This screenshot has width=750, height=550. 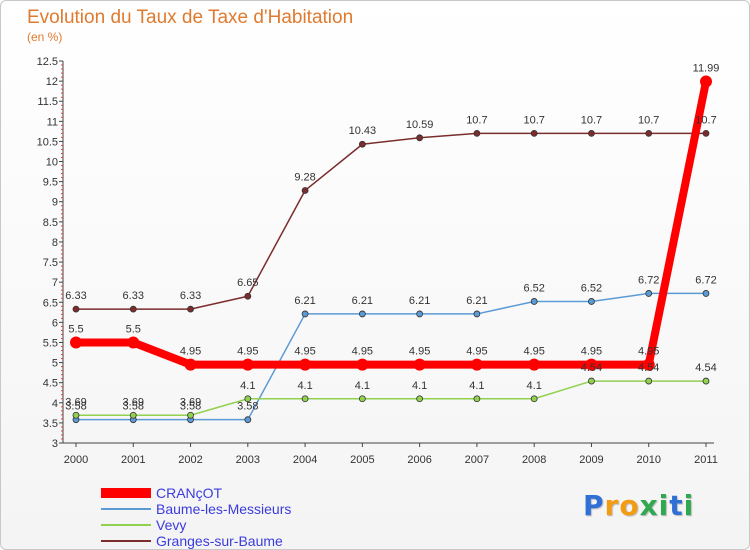 I want to click on x-tick-label: 2008, so click(x=534, y=460).